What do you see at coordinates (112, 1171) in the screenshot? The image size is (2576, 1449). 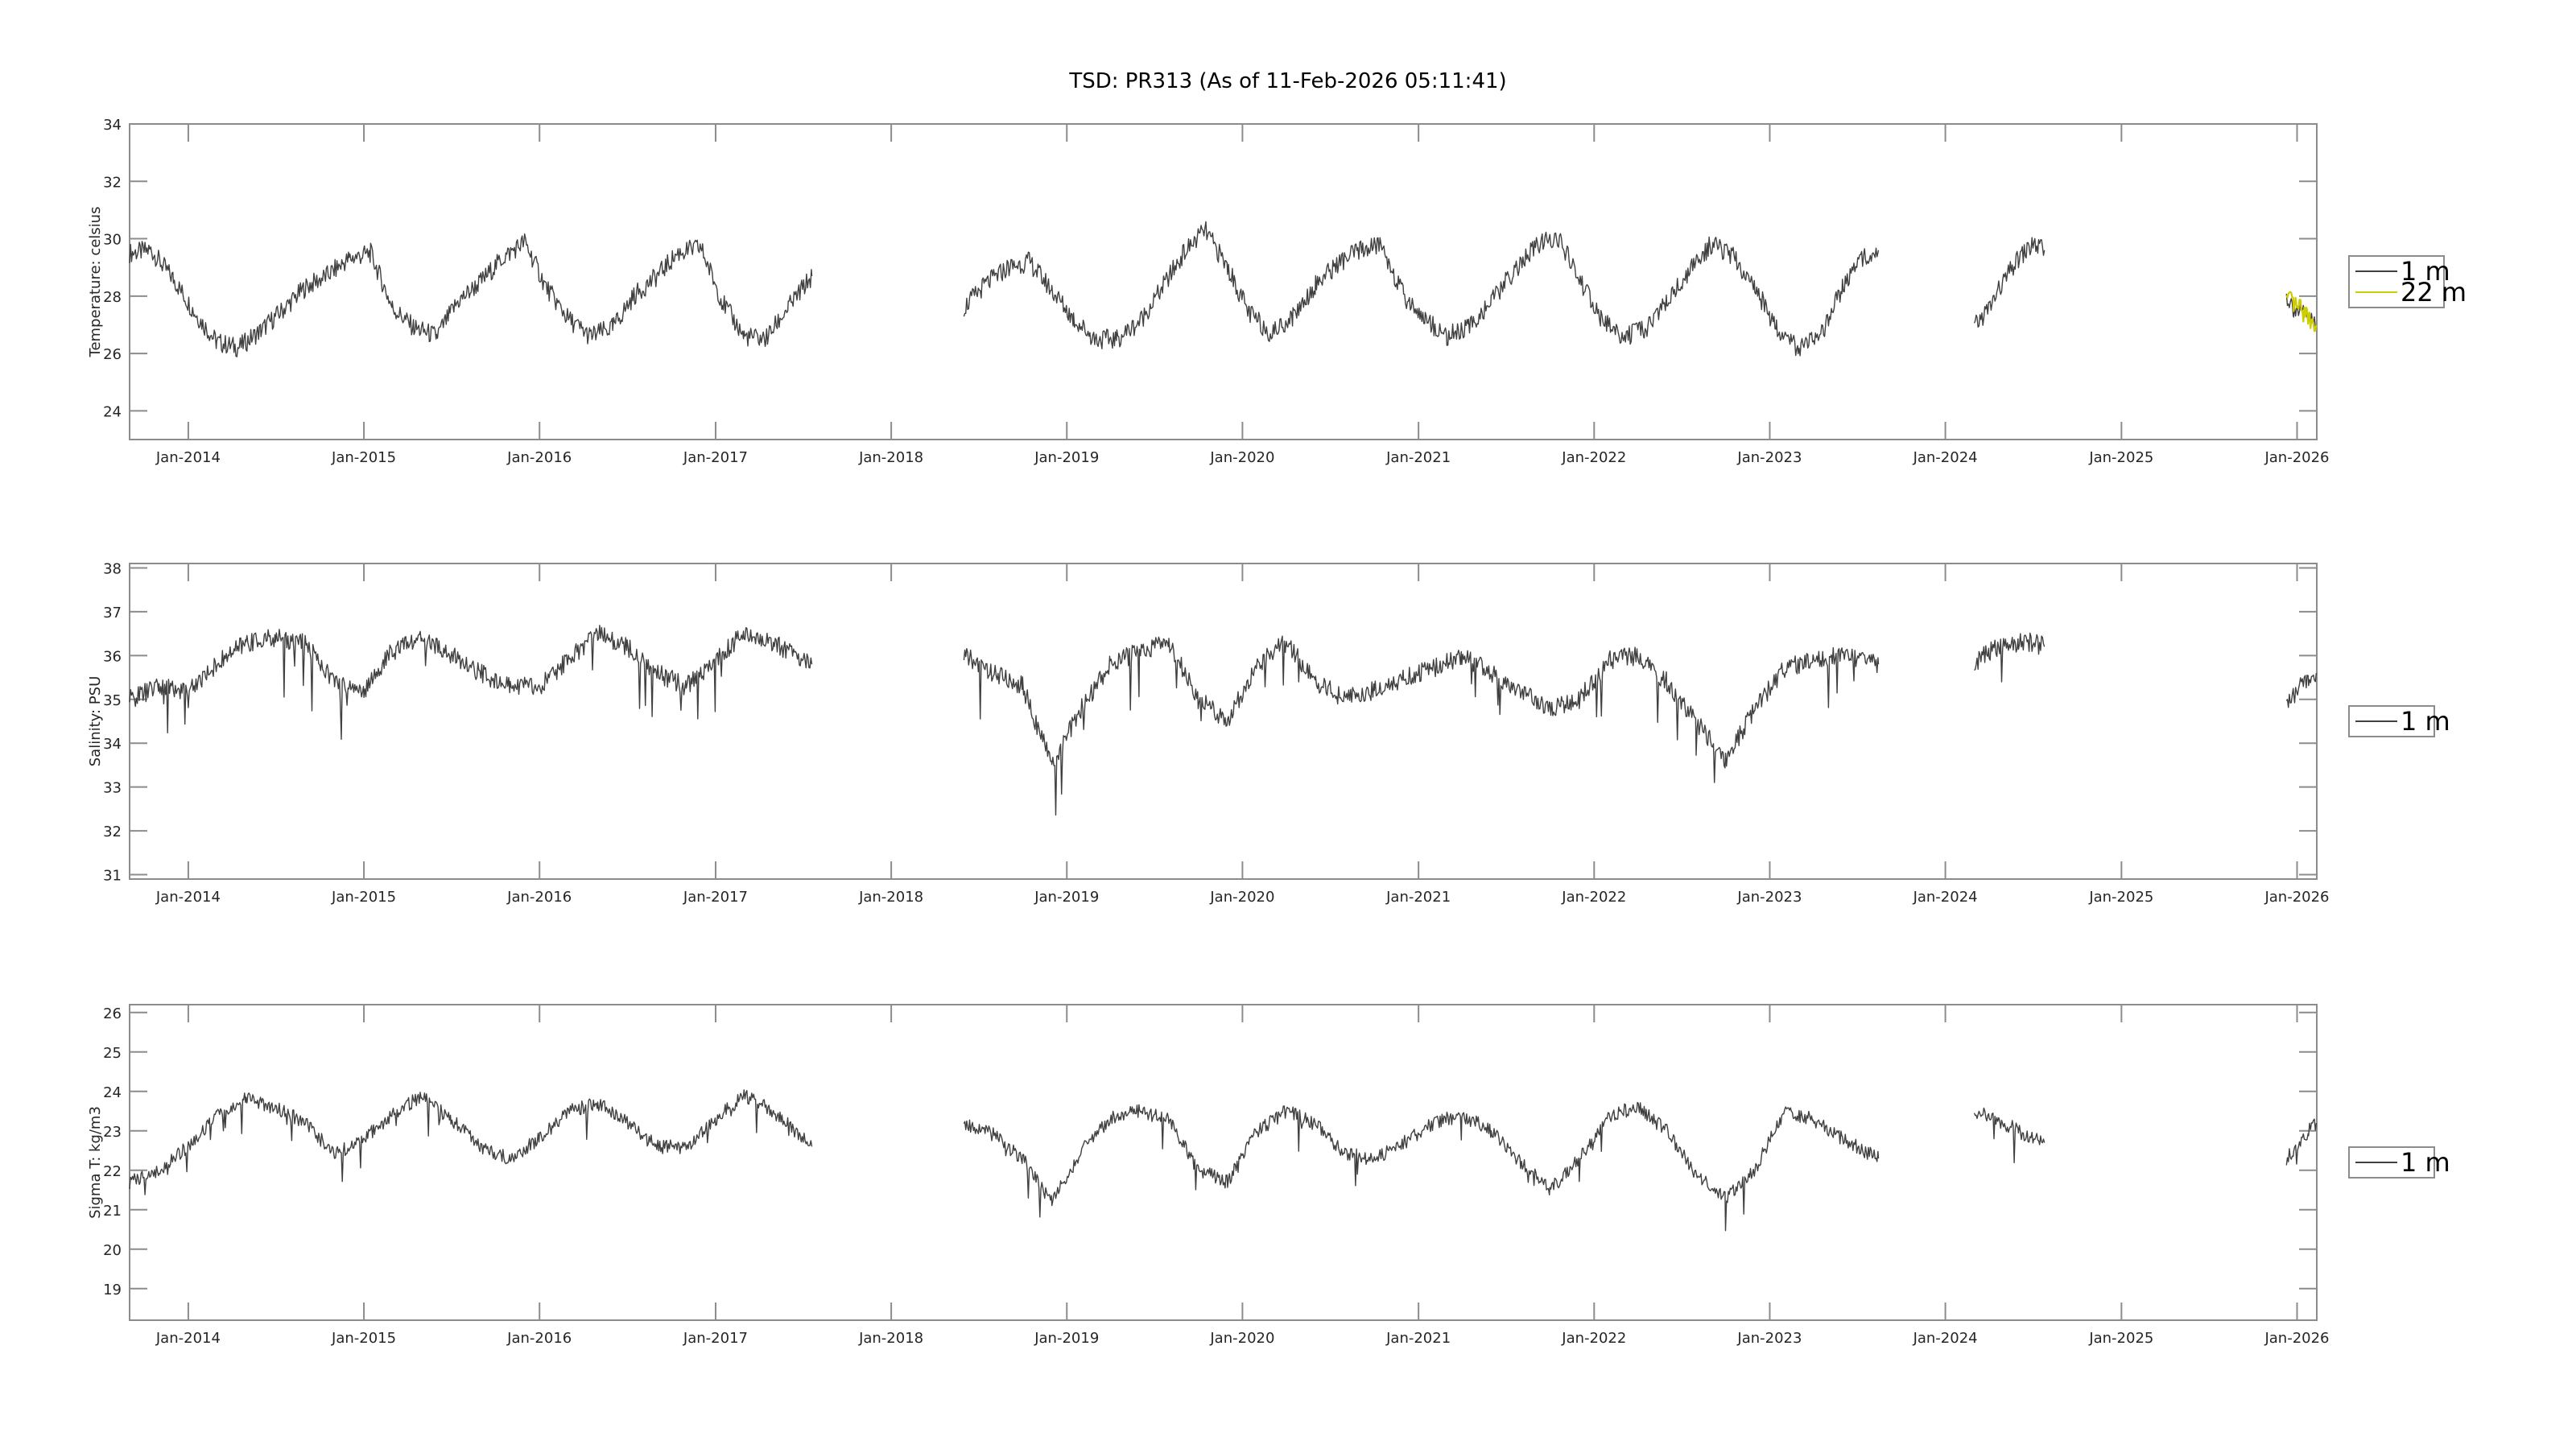 I see `y-tick-label: 22` at bounding box center [112, 1171].